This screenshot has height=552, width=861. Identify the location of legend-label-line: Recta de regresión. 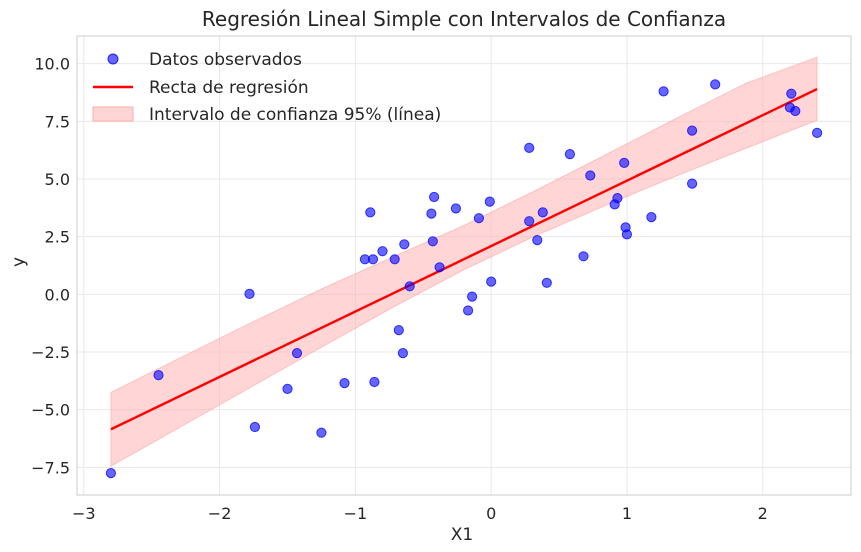
(229, 88).